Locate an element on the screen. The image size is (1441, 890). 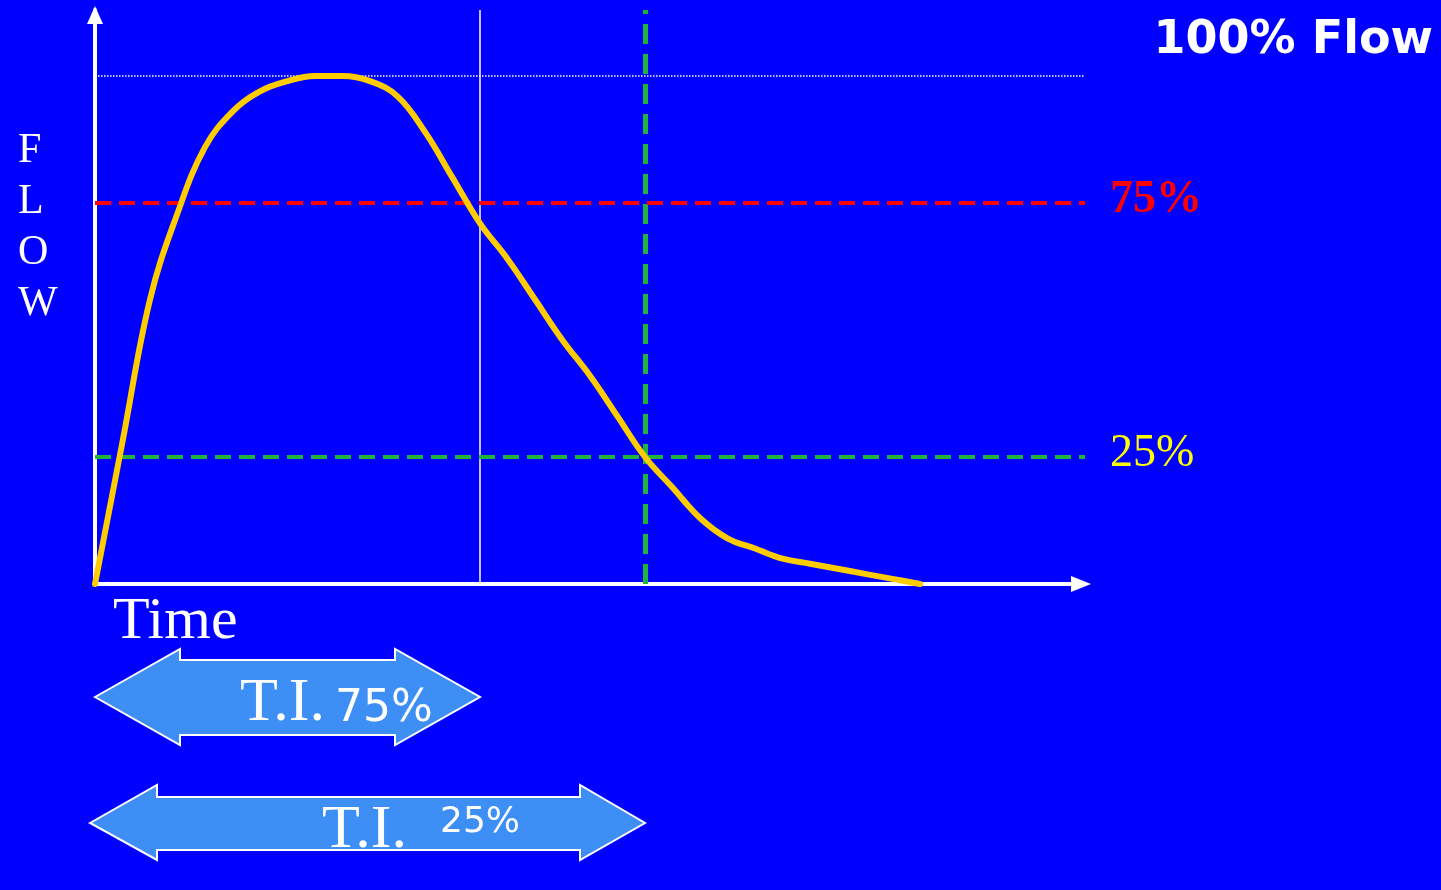
text: 25% is located at coordinates (480, 819).